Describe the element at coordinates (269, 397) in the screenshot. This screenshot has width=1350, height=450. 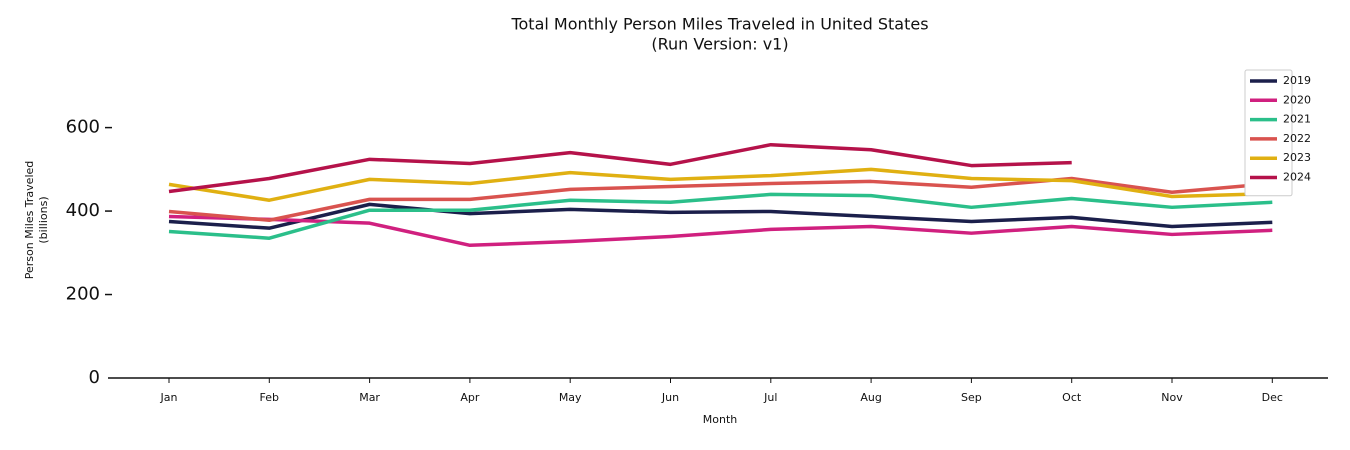
I see `x-tick-label: Feb` at that location.